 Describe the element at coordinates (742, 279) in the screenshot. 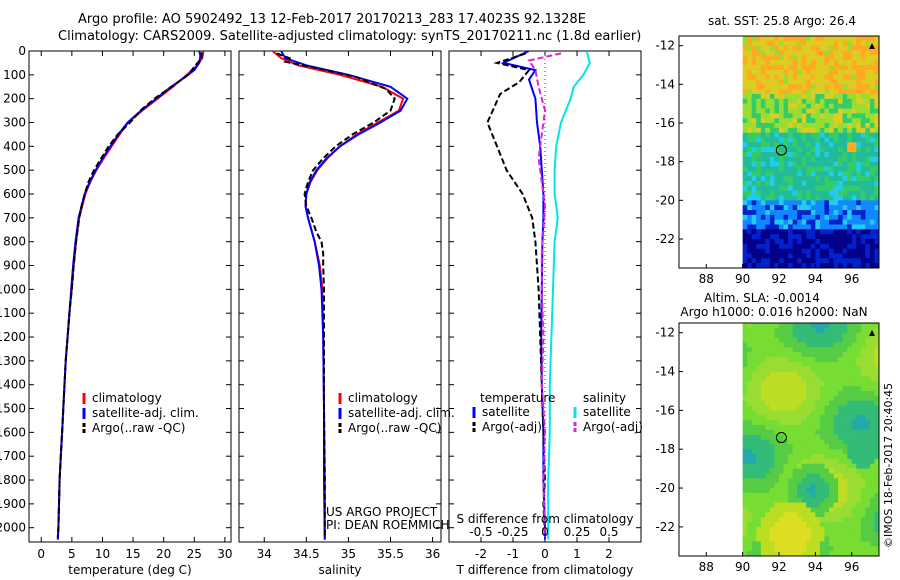

I see `map-x-tick-label: 90` at that location.